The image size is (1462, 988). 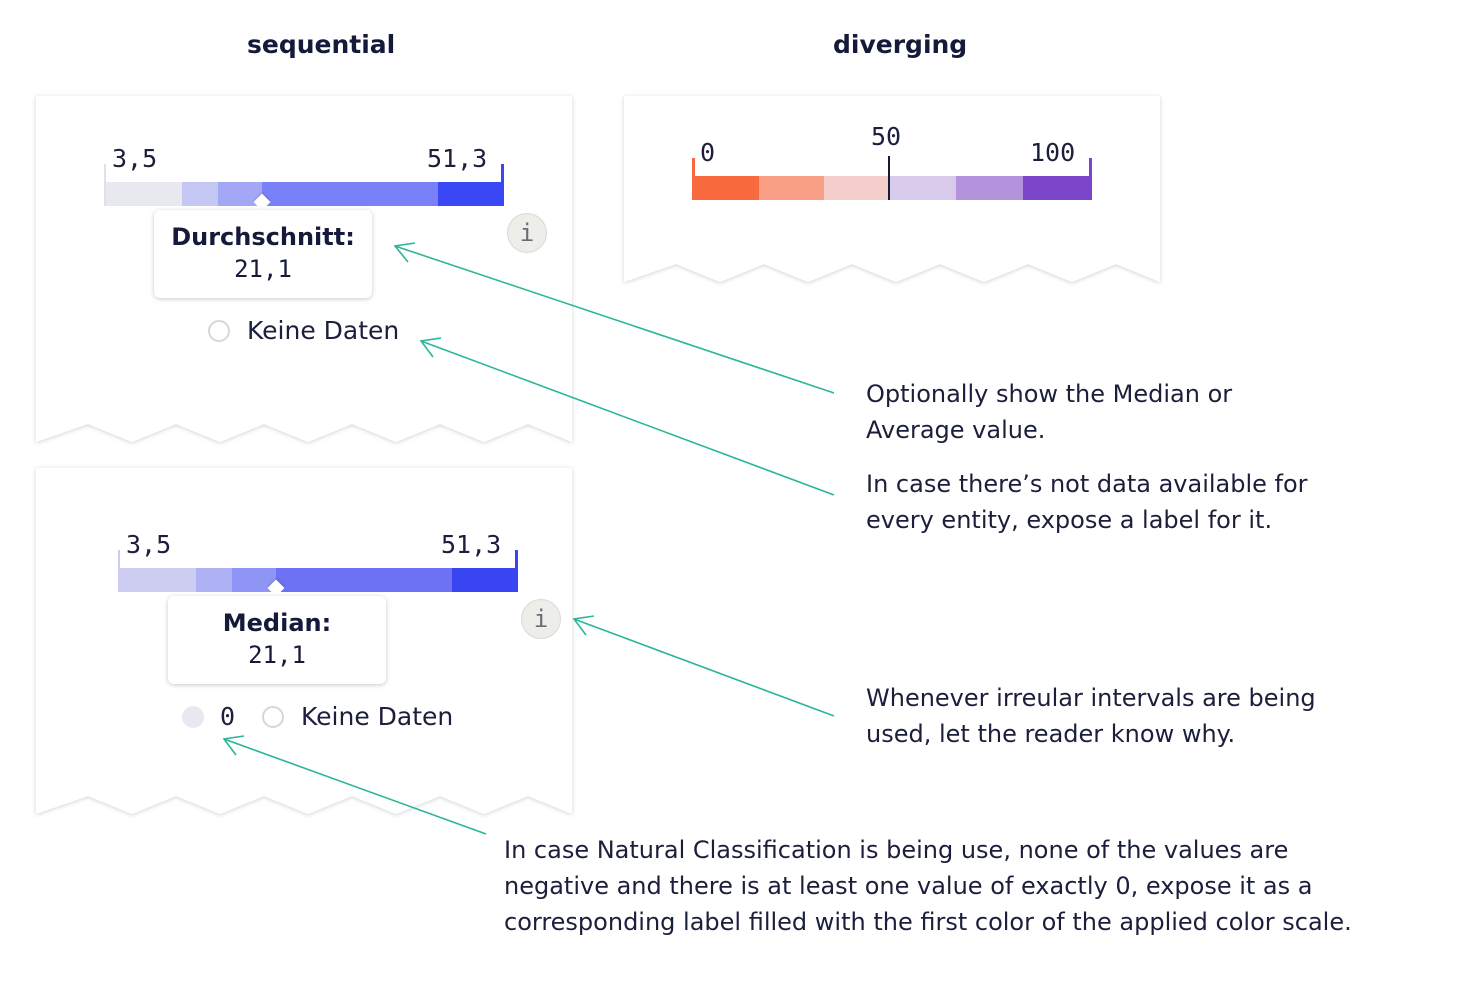 I want to click on arrowhead-median, so click(x=404, y=252).